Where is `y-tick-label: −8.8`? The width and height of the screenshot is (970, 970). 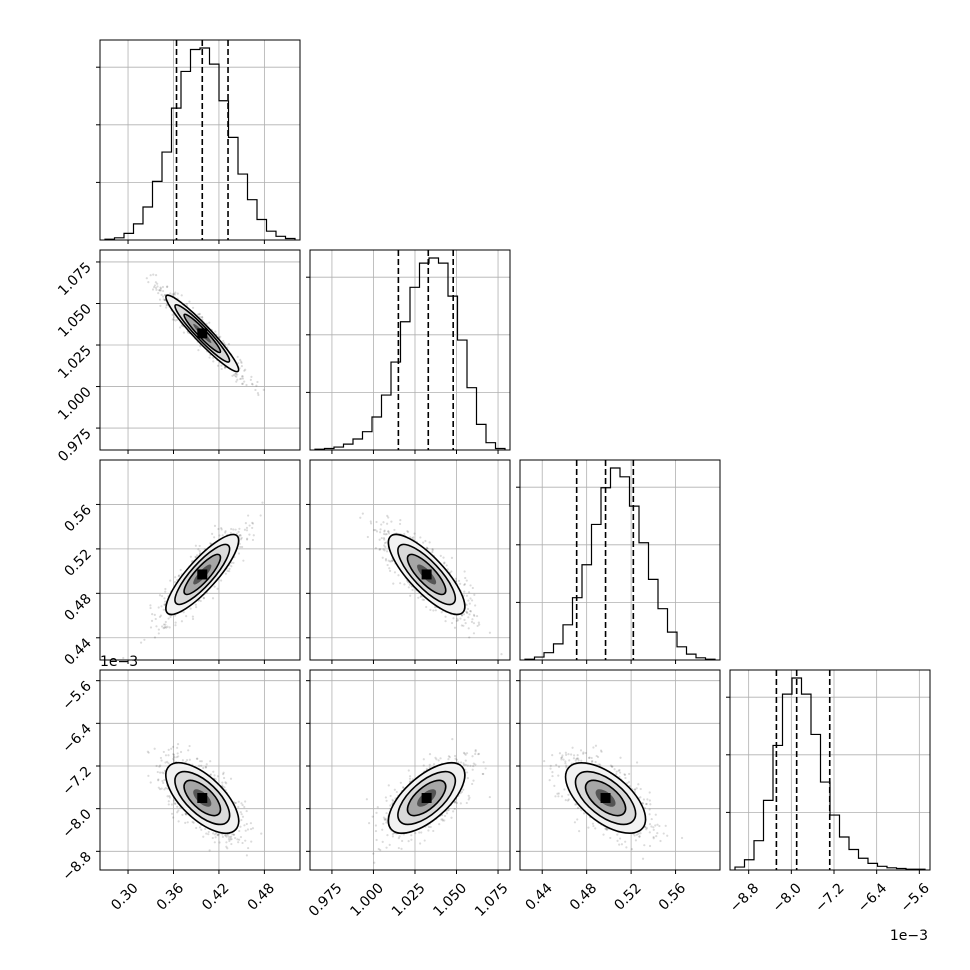
y-tick-label: −8.8 is located at coordinates (76, 866).